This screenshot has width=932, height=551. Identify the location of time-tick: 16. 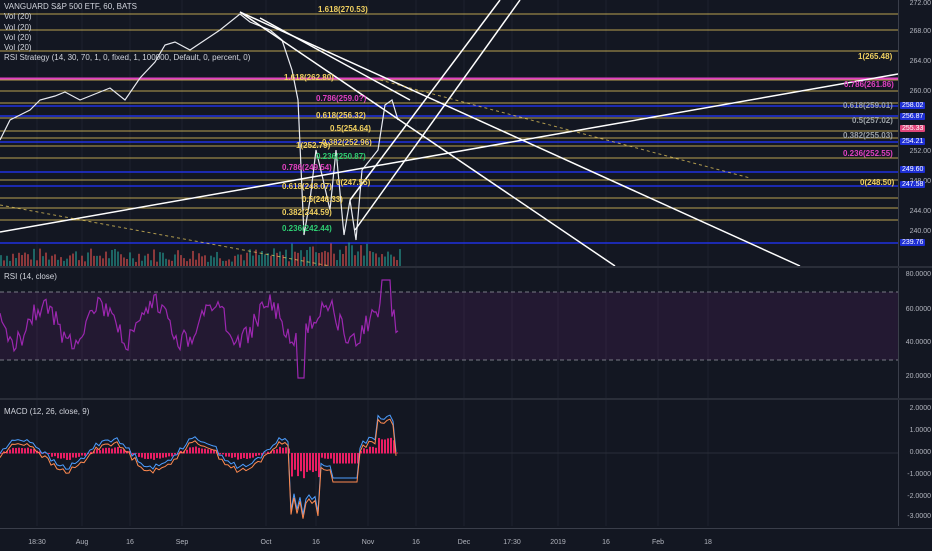
(130, 542).